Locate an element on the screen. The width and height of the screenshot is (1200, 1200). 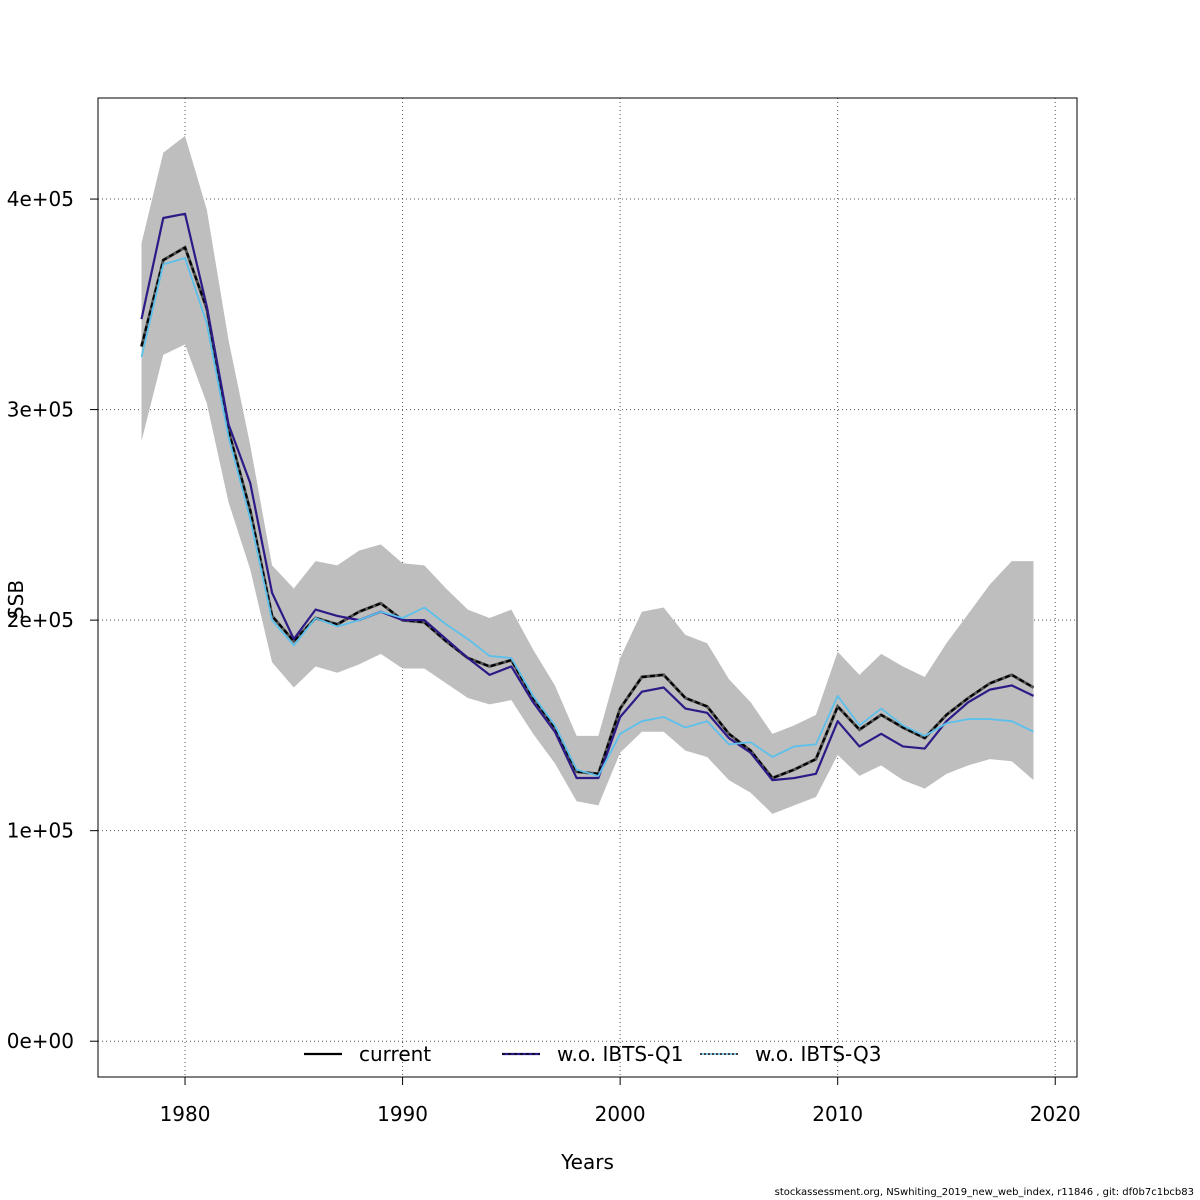
y-tick-label: 3e+05 is located at coordinates (40, 410).